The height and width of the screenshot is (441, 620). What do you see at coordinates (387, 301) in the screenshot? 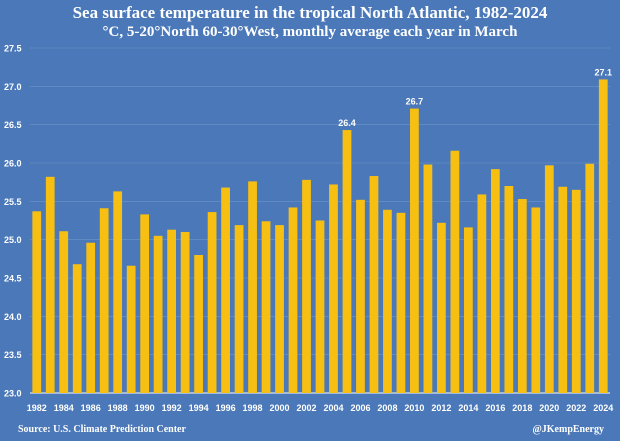
I see `bar-2008` at bounding box center [387, 301].